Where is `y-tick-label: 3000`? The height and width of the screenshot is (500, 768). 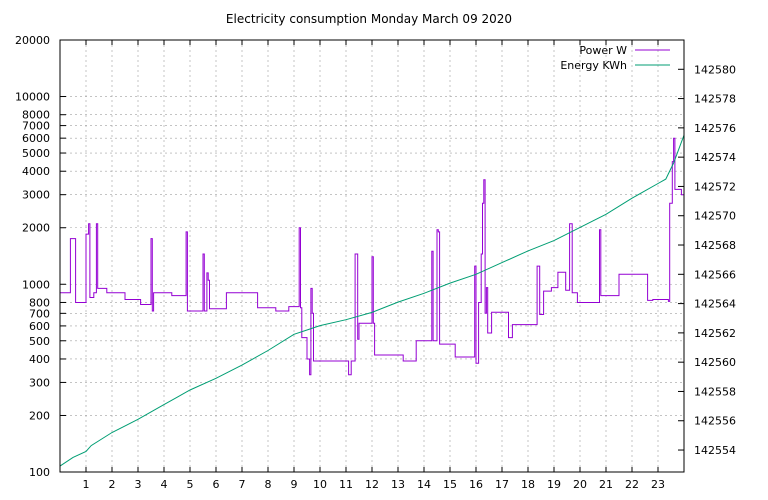
y-tick-label: 3000 is located at coordinates (36, 195).